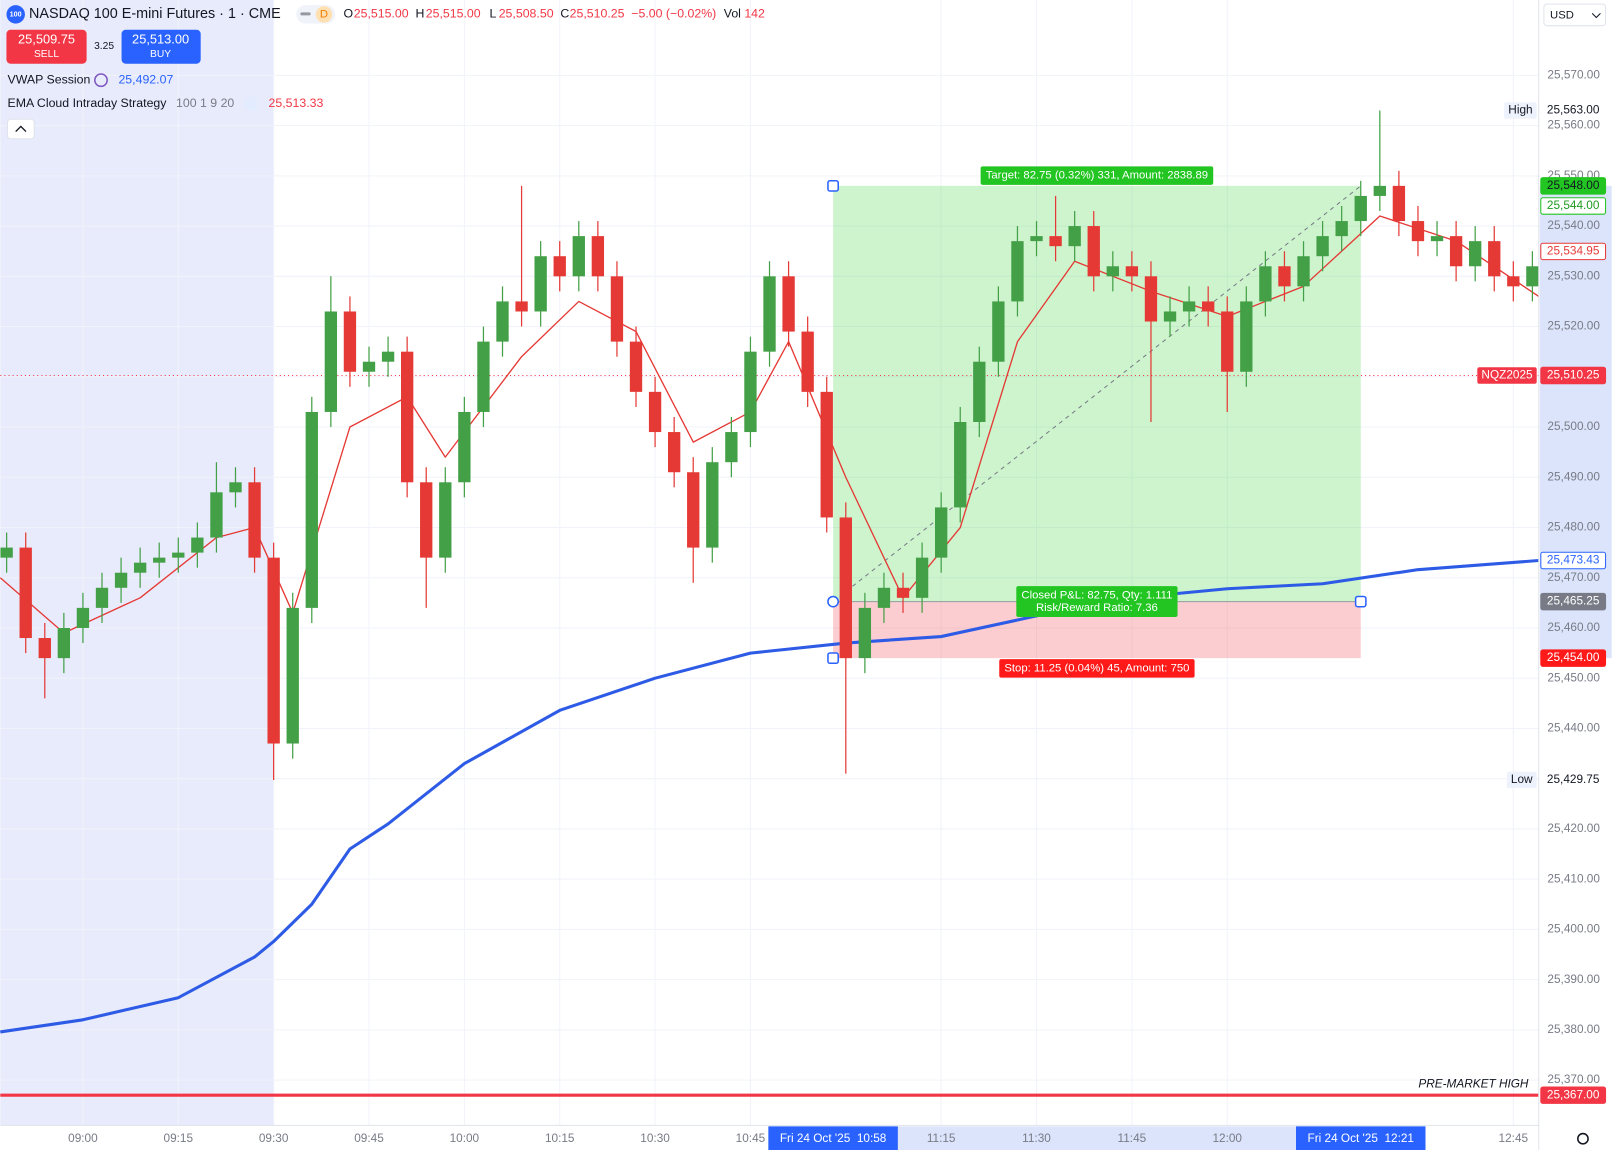 This screenshot has height=1150, width=1612. What do you see at coordinates (1573, 1029) in the screenshot?
I see `y-tick-label: 25,380.00` at bounding box center [1573, 1029].